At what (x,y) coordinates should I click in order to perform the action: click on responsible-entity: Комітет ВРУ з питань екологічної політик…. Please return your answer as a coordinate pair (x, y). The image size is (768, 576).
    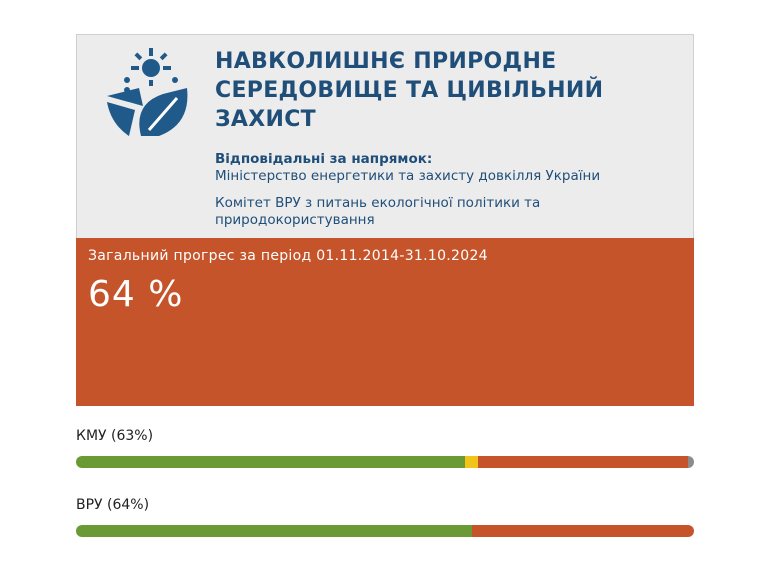
    Looking at the image, I should click on (378, 211).